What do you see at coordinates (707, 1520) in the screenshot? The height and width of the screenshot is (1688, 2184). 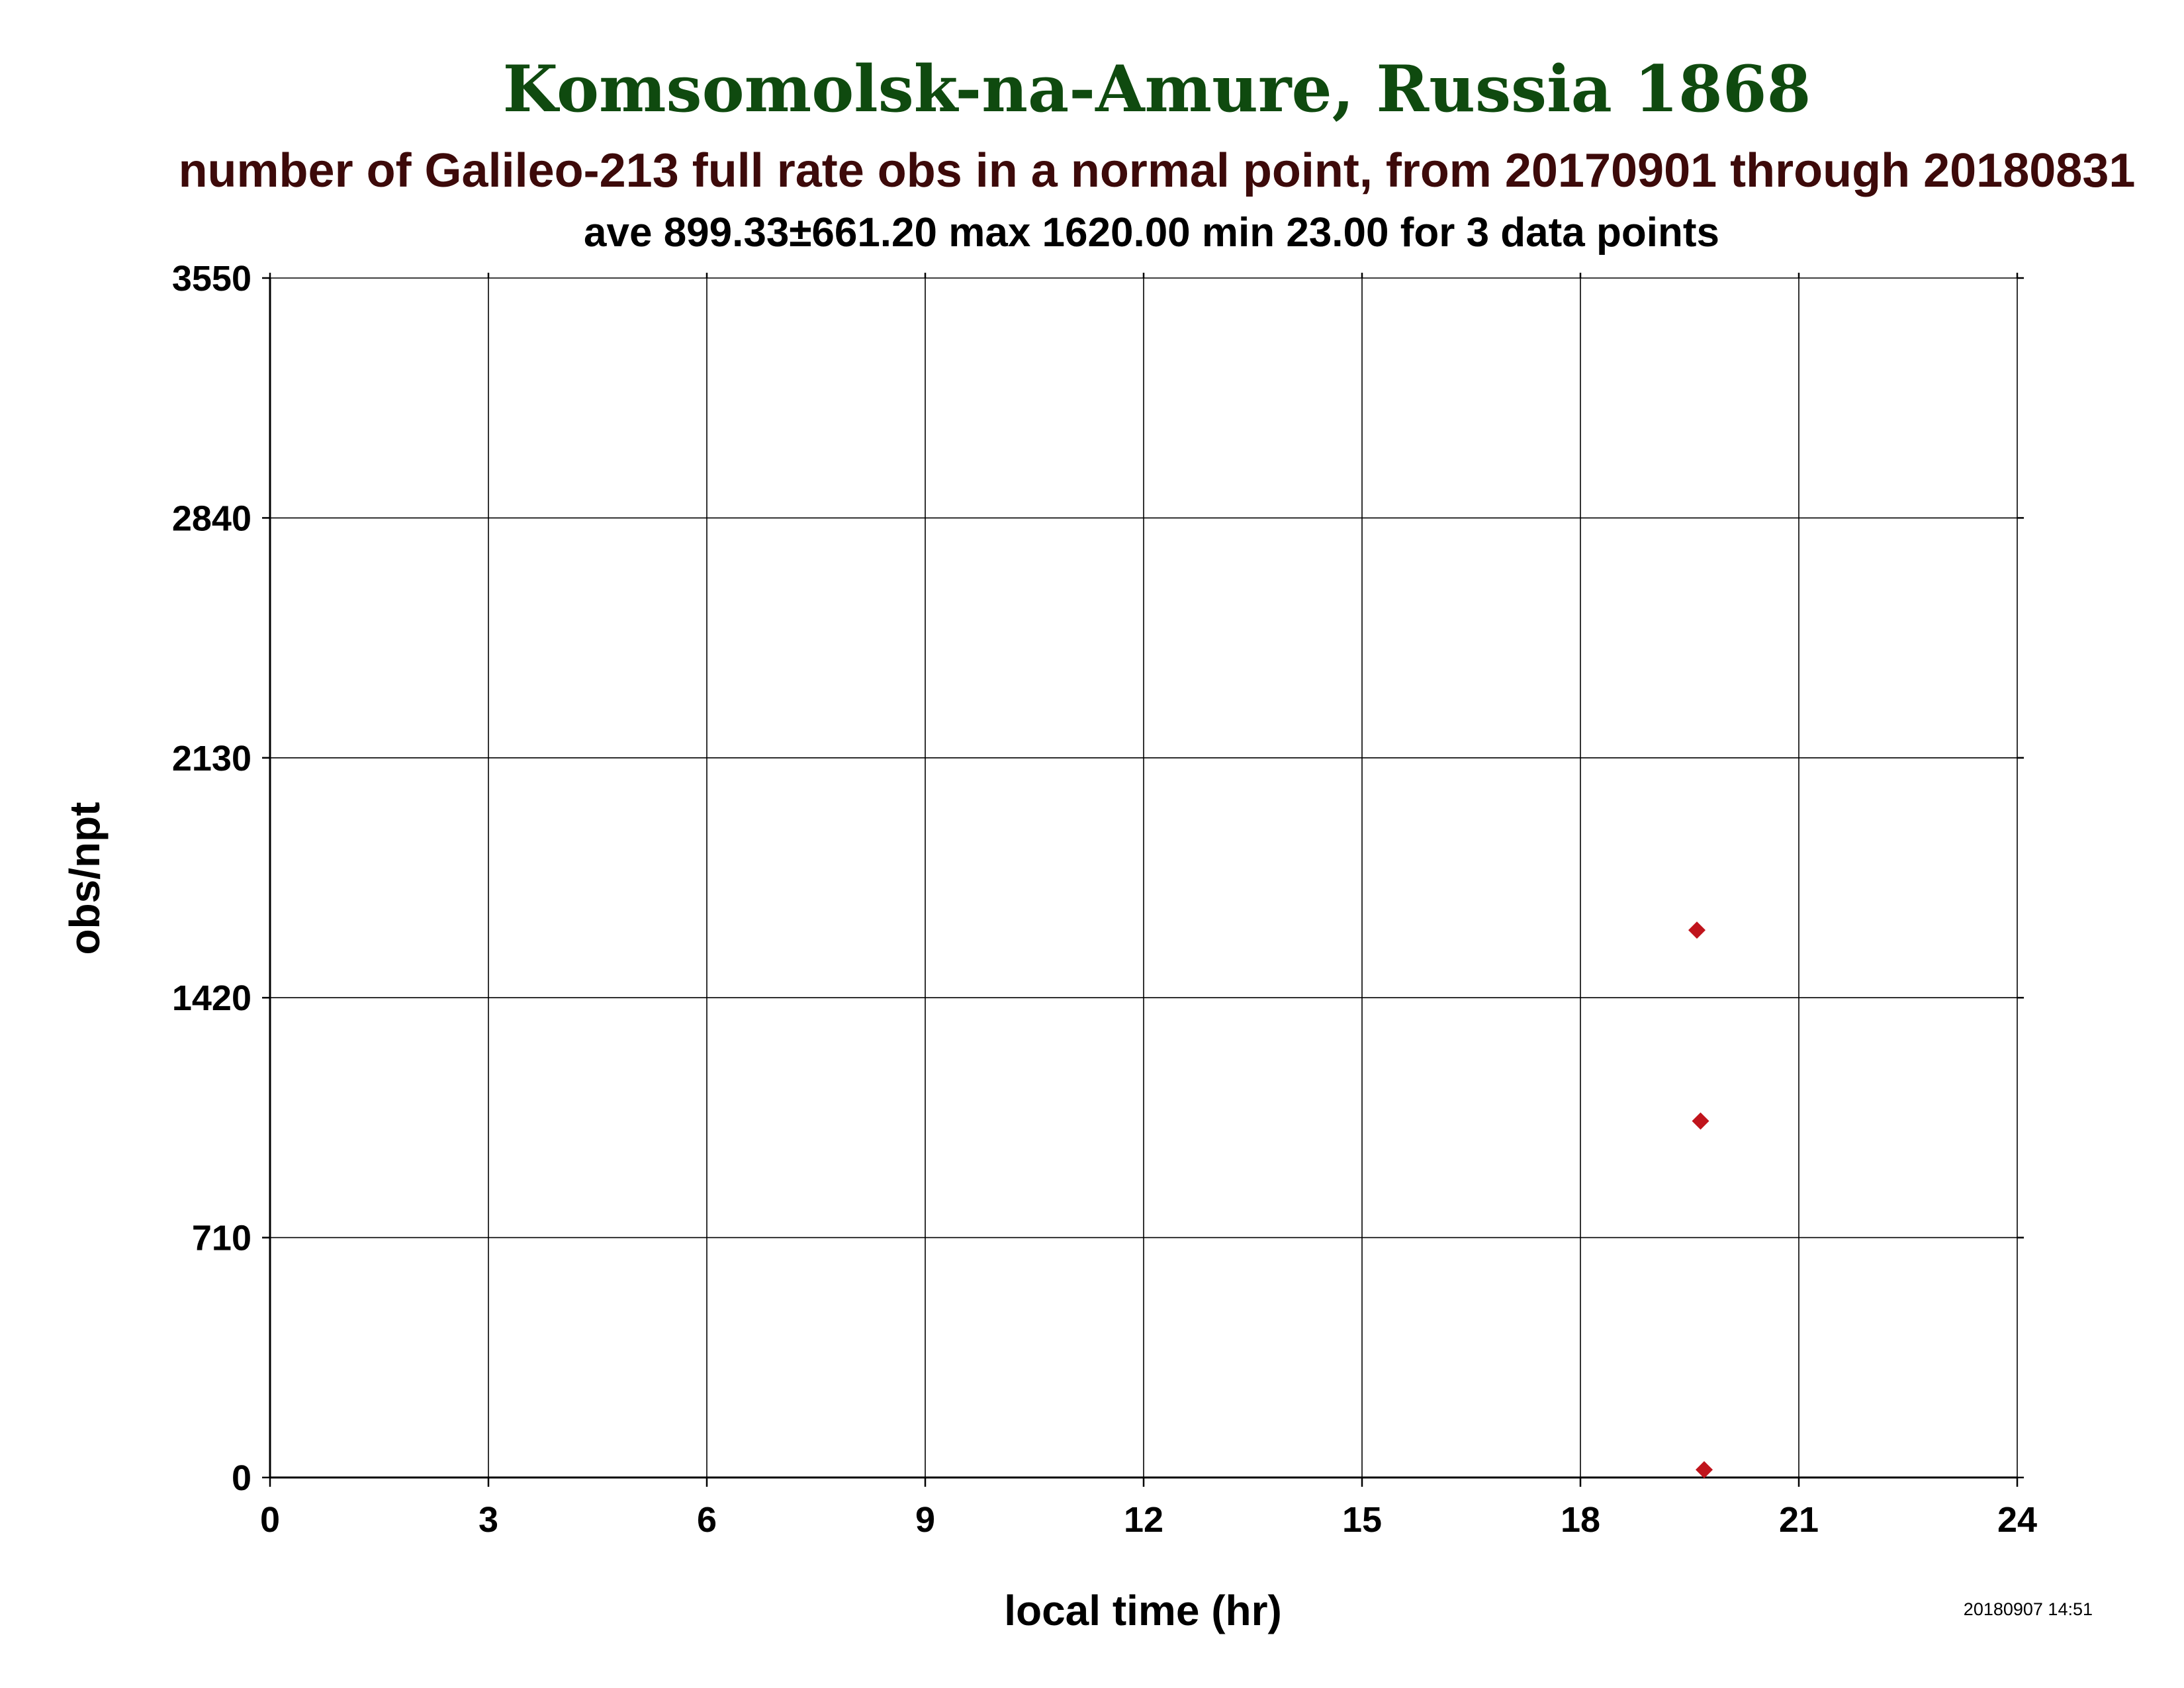 I see `x-tick-label: 6` at bounding box center [707, 1520].